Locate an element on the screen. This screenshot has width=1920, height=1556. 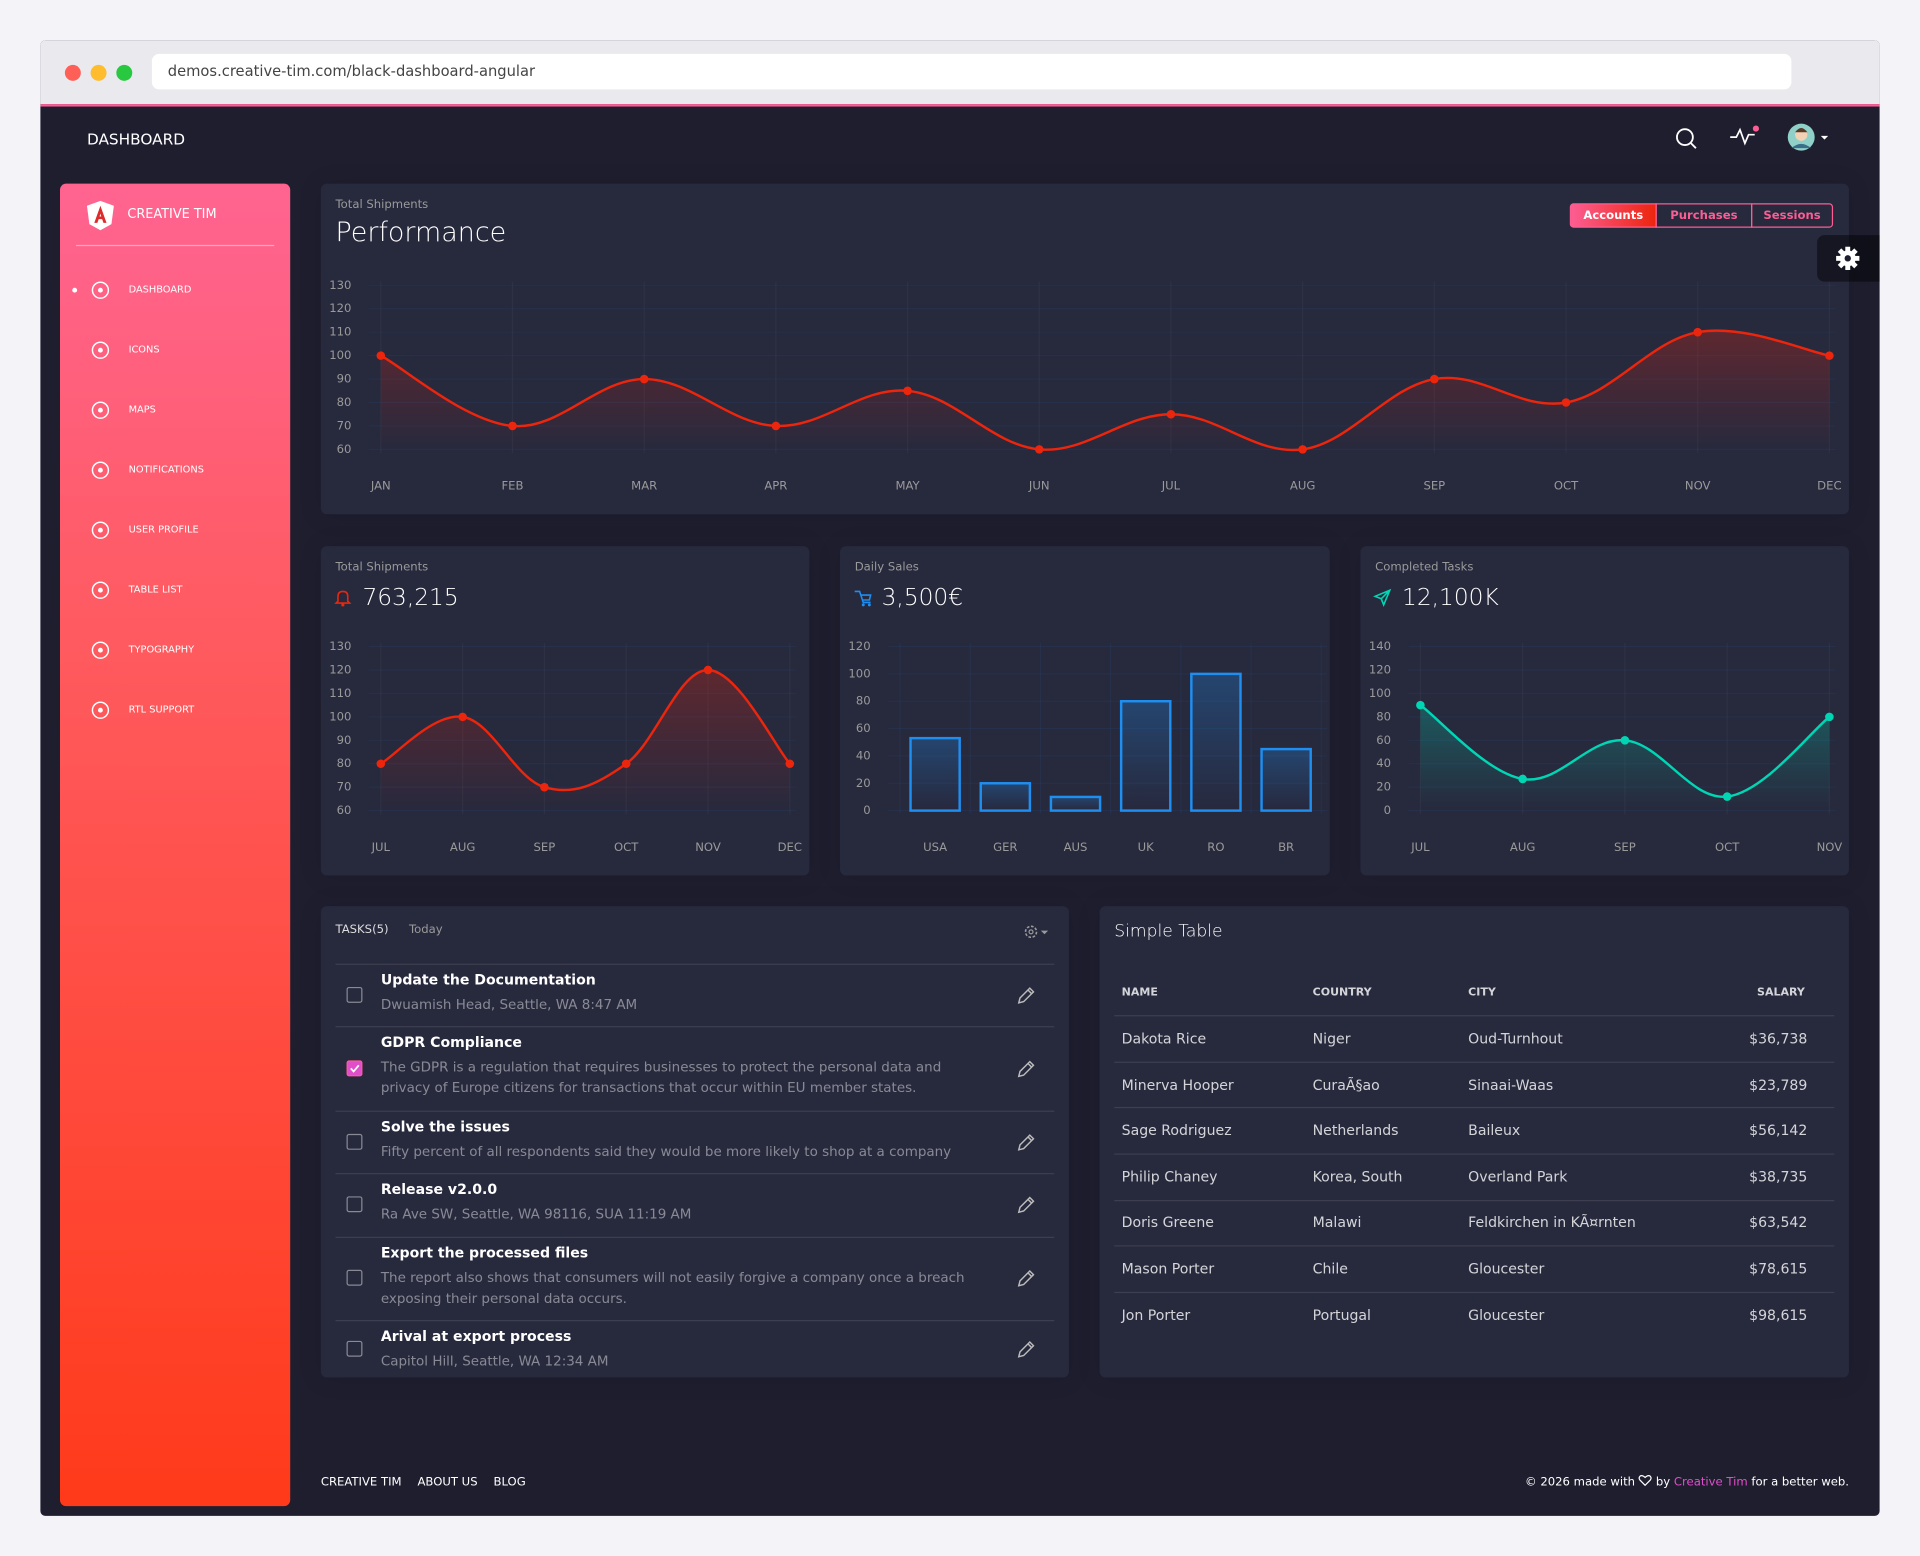
chart: 0 20 40 60 80 100 120 140 JUL AUG SEP OCT NOV is located at coordinates (1605, 746).